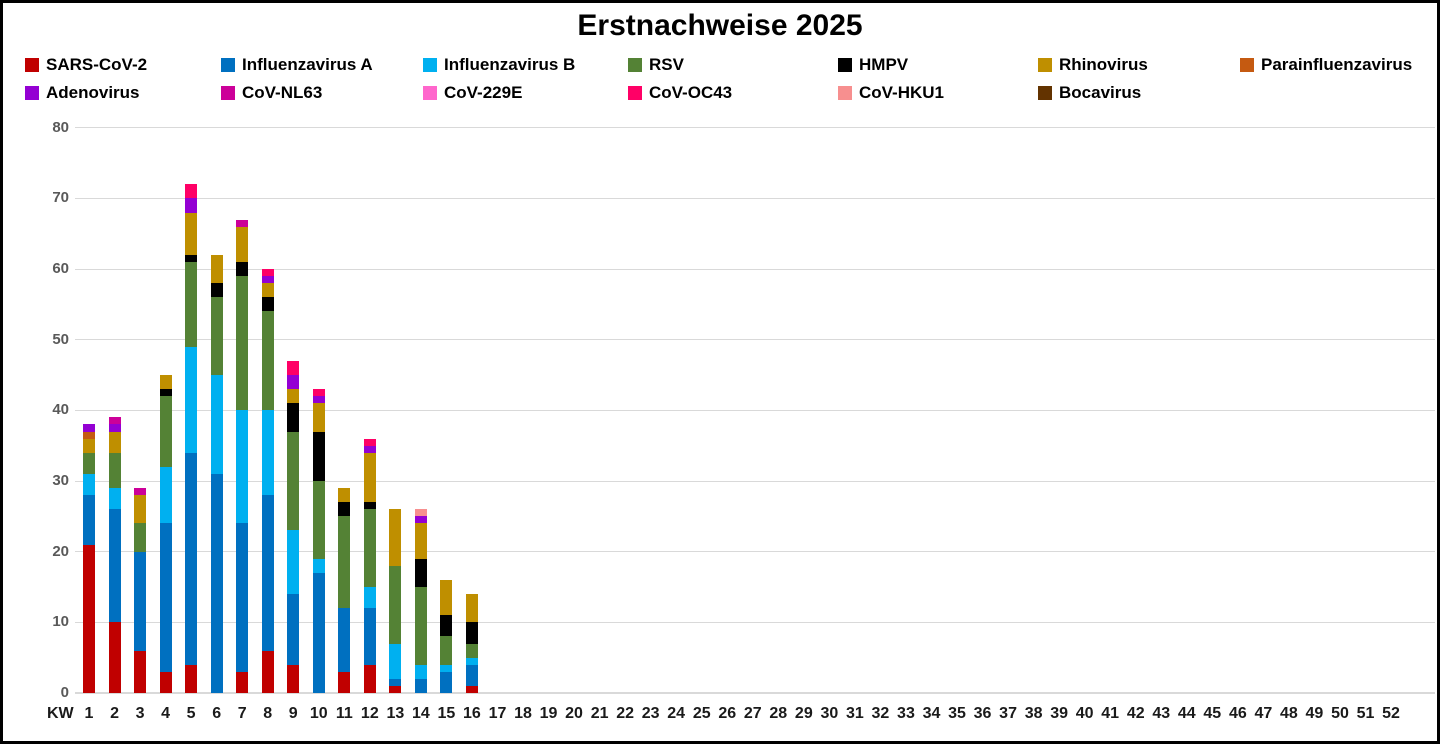 The width and height of the screenshot is (1440, 744). Describe the element at coordinates (650, 713) in the screenshot. I see `x-tick-label-kw23: 23` at that location.